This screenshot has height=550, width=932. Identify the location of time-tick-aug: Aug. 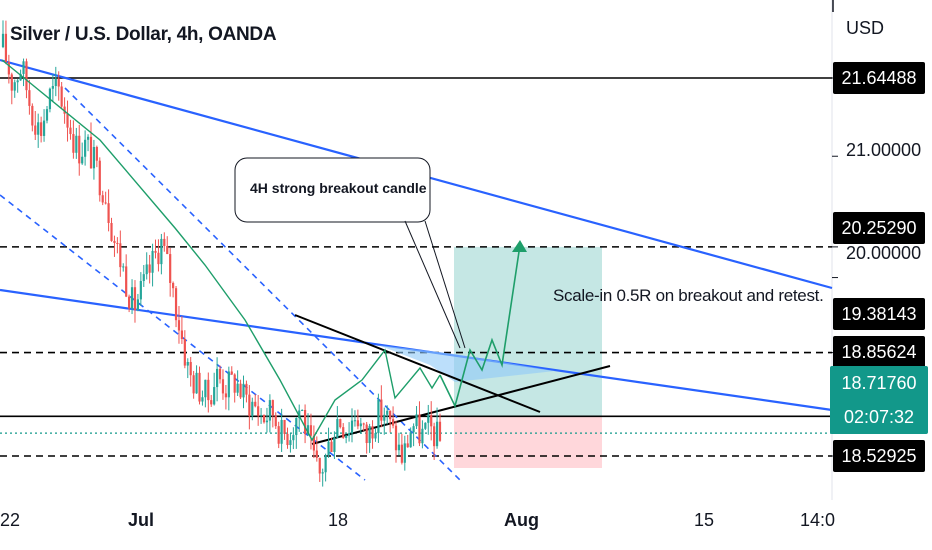
(521, 520).